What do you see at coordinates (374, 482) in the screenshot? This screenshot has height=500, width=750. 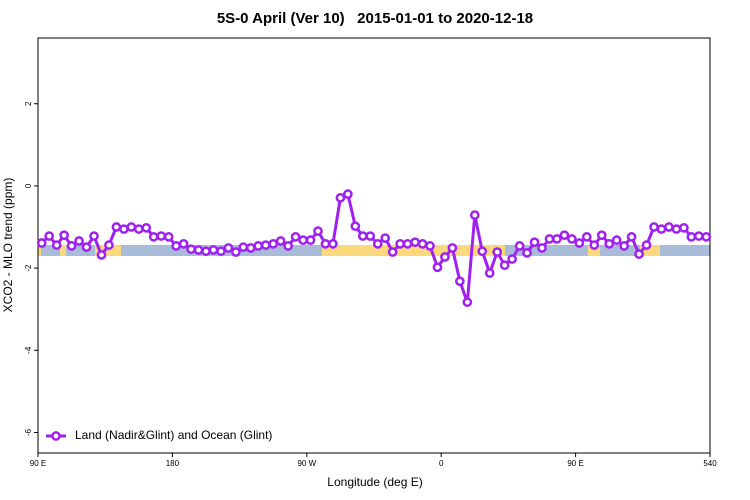 I see `x-axis-label: Longitude (deg E)` at bounding box center [374, 482].